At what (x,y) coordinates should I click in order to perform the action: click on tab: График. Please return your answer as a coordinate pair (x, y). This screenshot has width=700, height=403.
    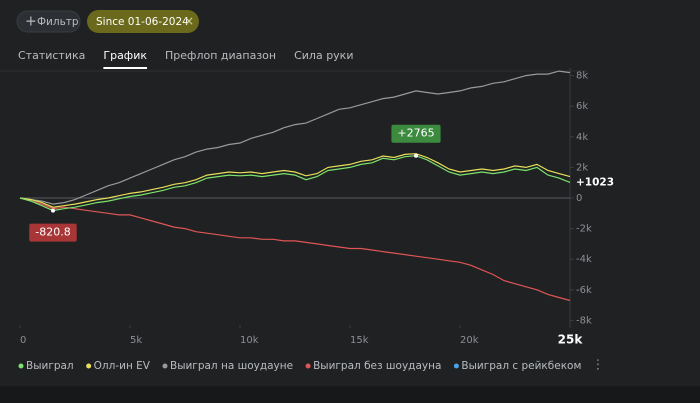
    Looking at the image, I should click on (125, 55).